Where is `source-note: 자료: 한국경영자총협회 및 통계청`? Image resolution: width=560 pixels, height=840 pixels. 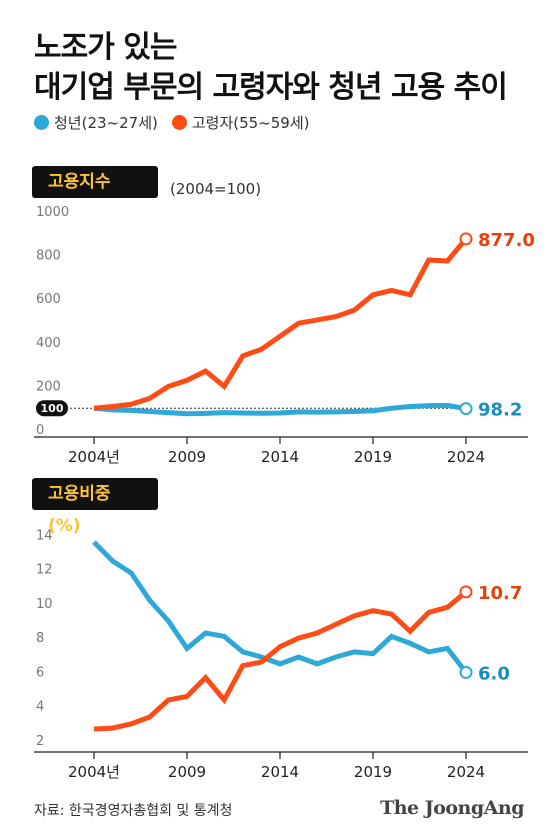
source-note: 자료: 한국경영자총협회 및 통계청 is located at coordinates (133, 811).